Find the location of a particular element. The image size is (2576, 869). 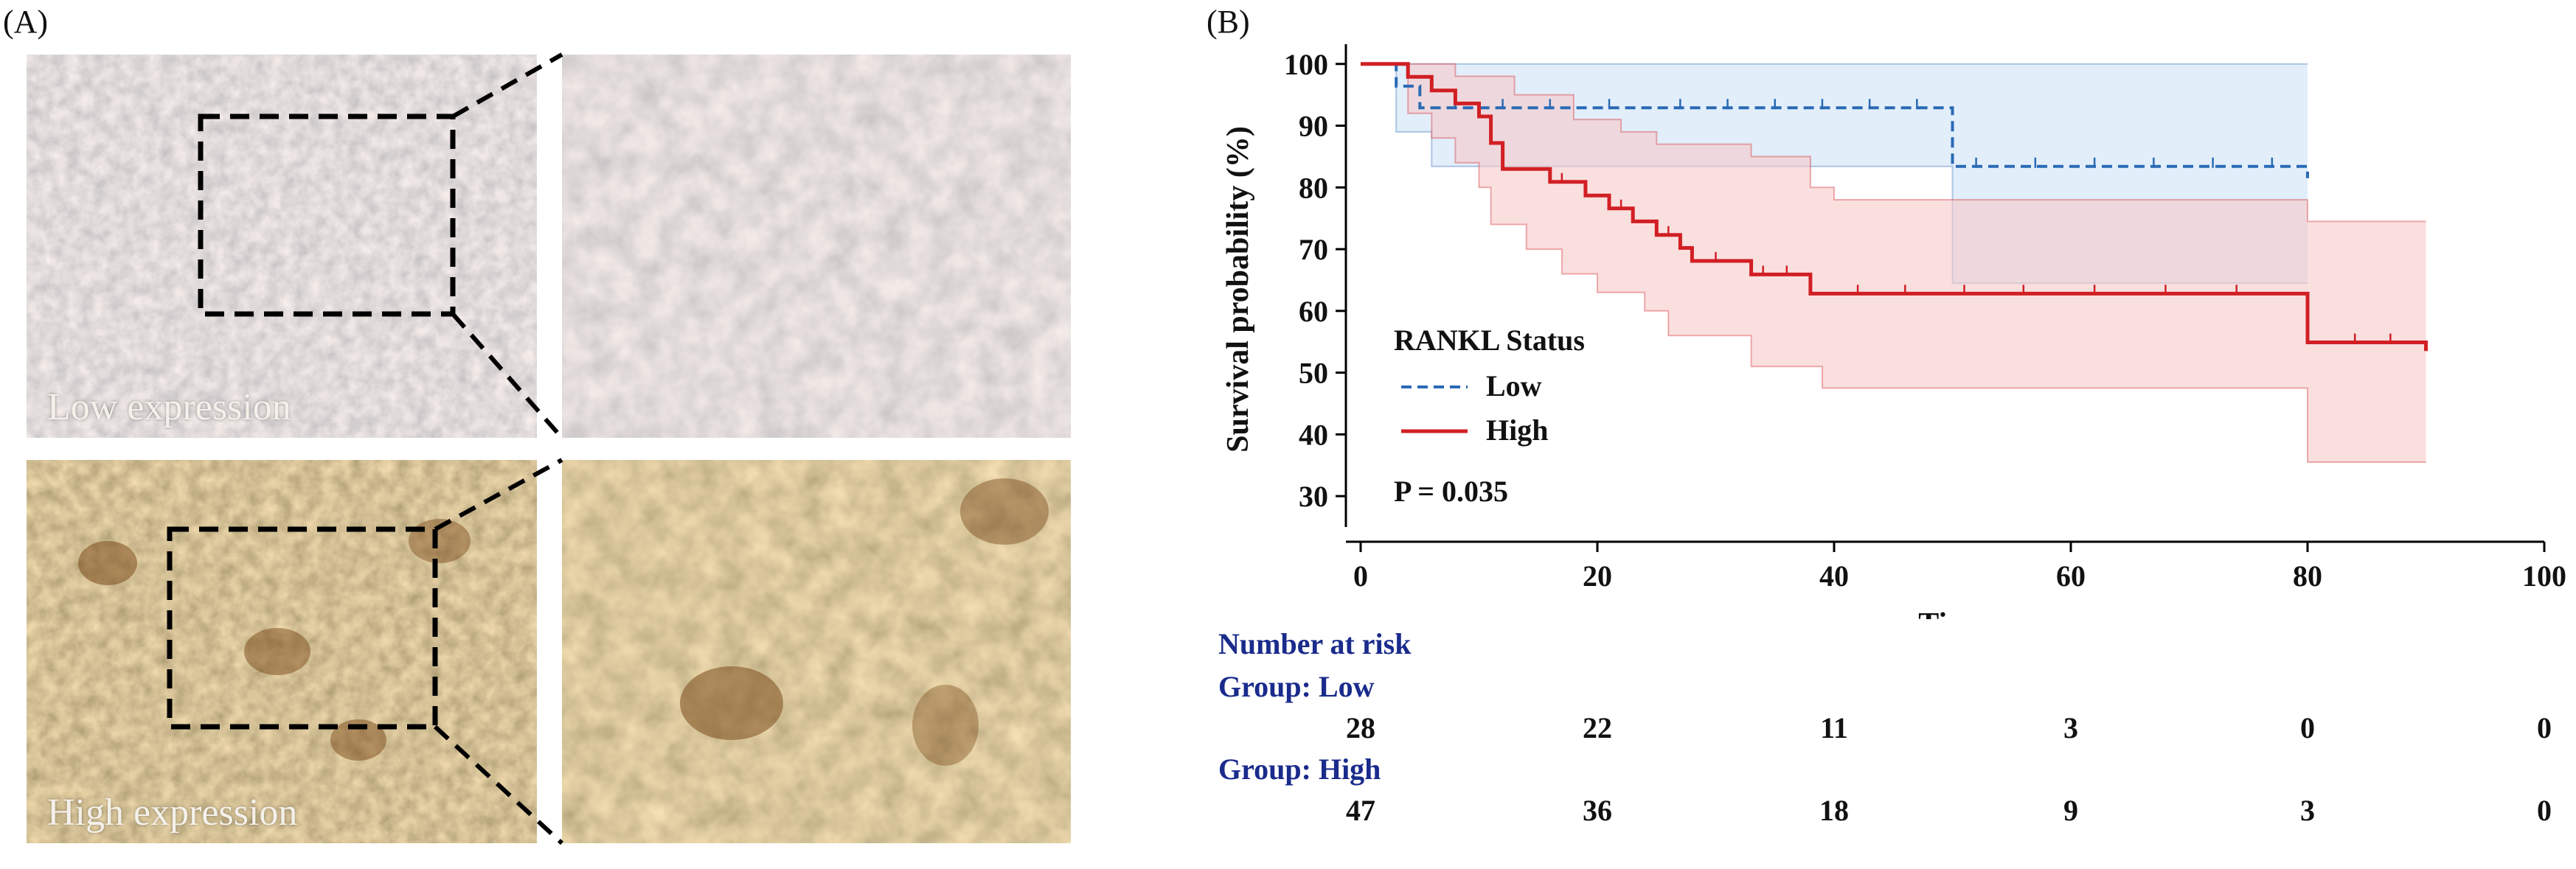

y-tick-label: 90 is located at coordinates (1313, 126).